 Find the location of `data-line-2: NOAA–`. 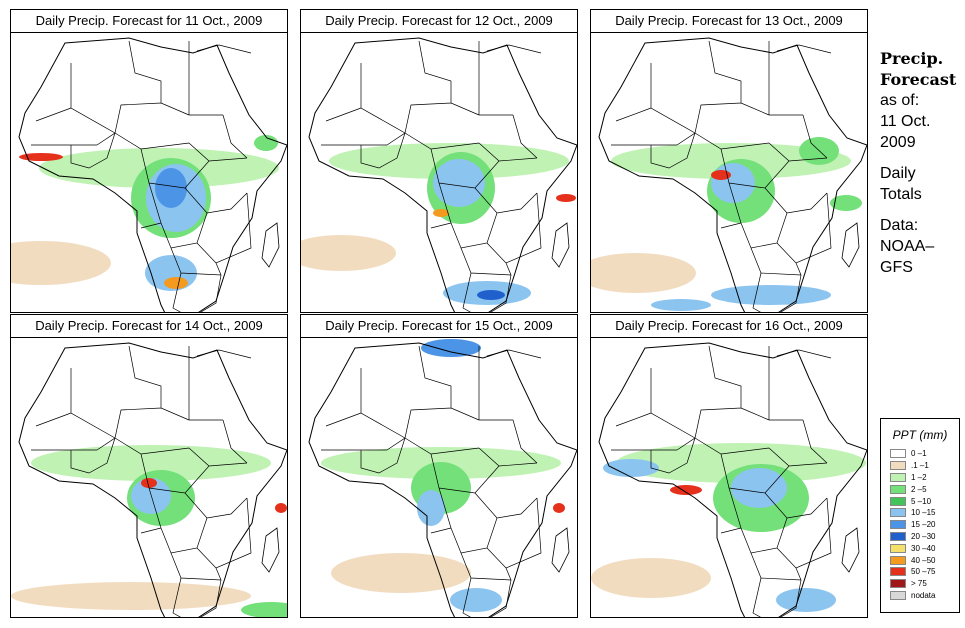

data-line-2: NOAA– is located at coordinates (907, 246).